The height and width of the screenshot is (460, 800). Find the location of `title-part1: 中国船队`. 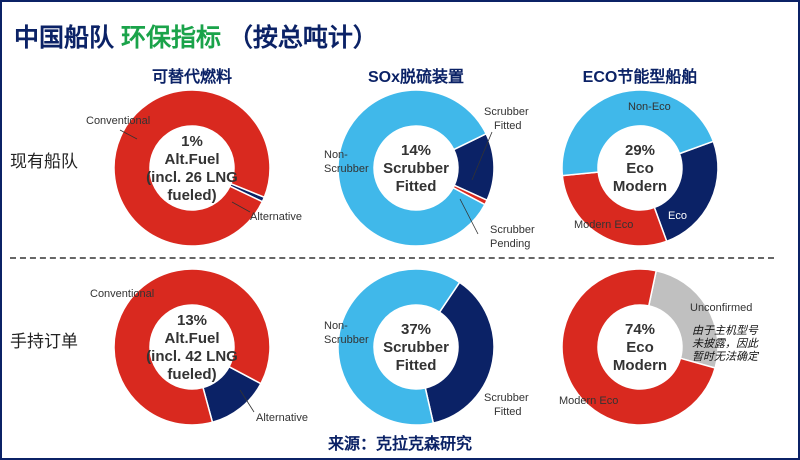

title-part1: 中国船队 is located at coordinates (67, 38).